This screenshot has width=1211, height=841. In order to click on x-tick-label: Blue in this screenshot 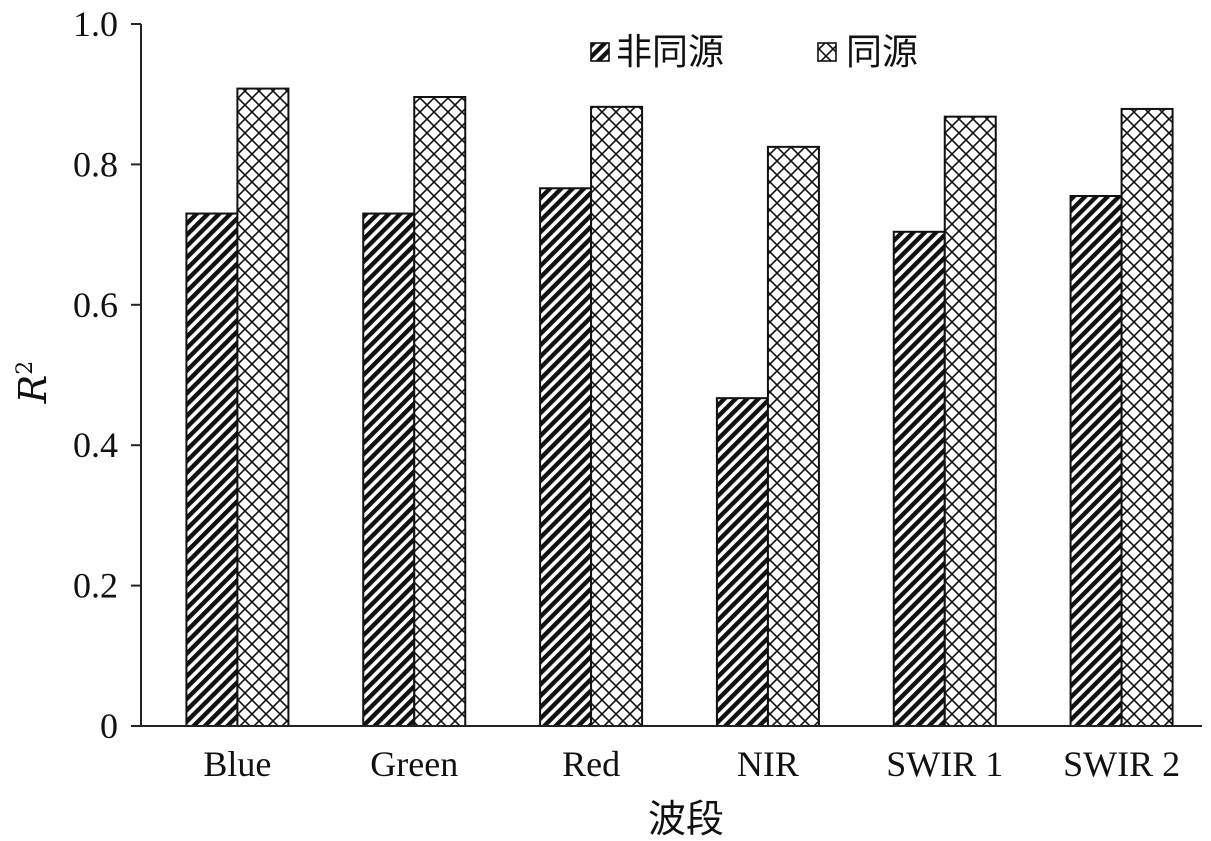, I will do `click(237, 764)`.